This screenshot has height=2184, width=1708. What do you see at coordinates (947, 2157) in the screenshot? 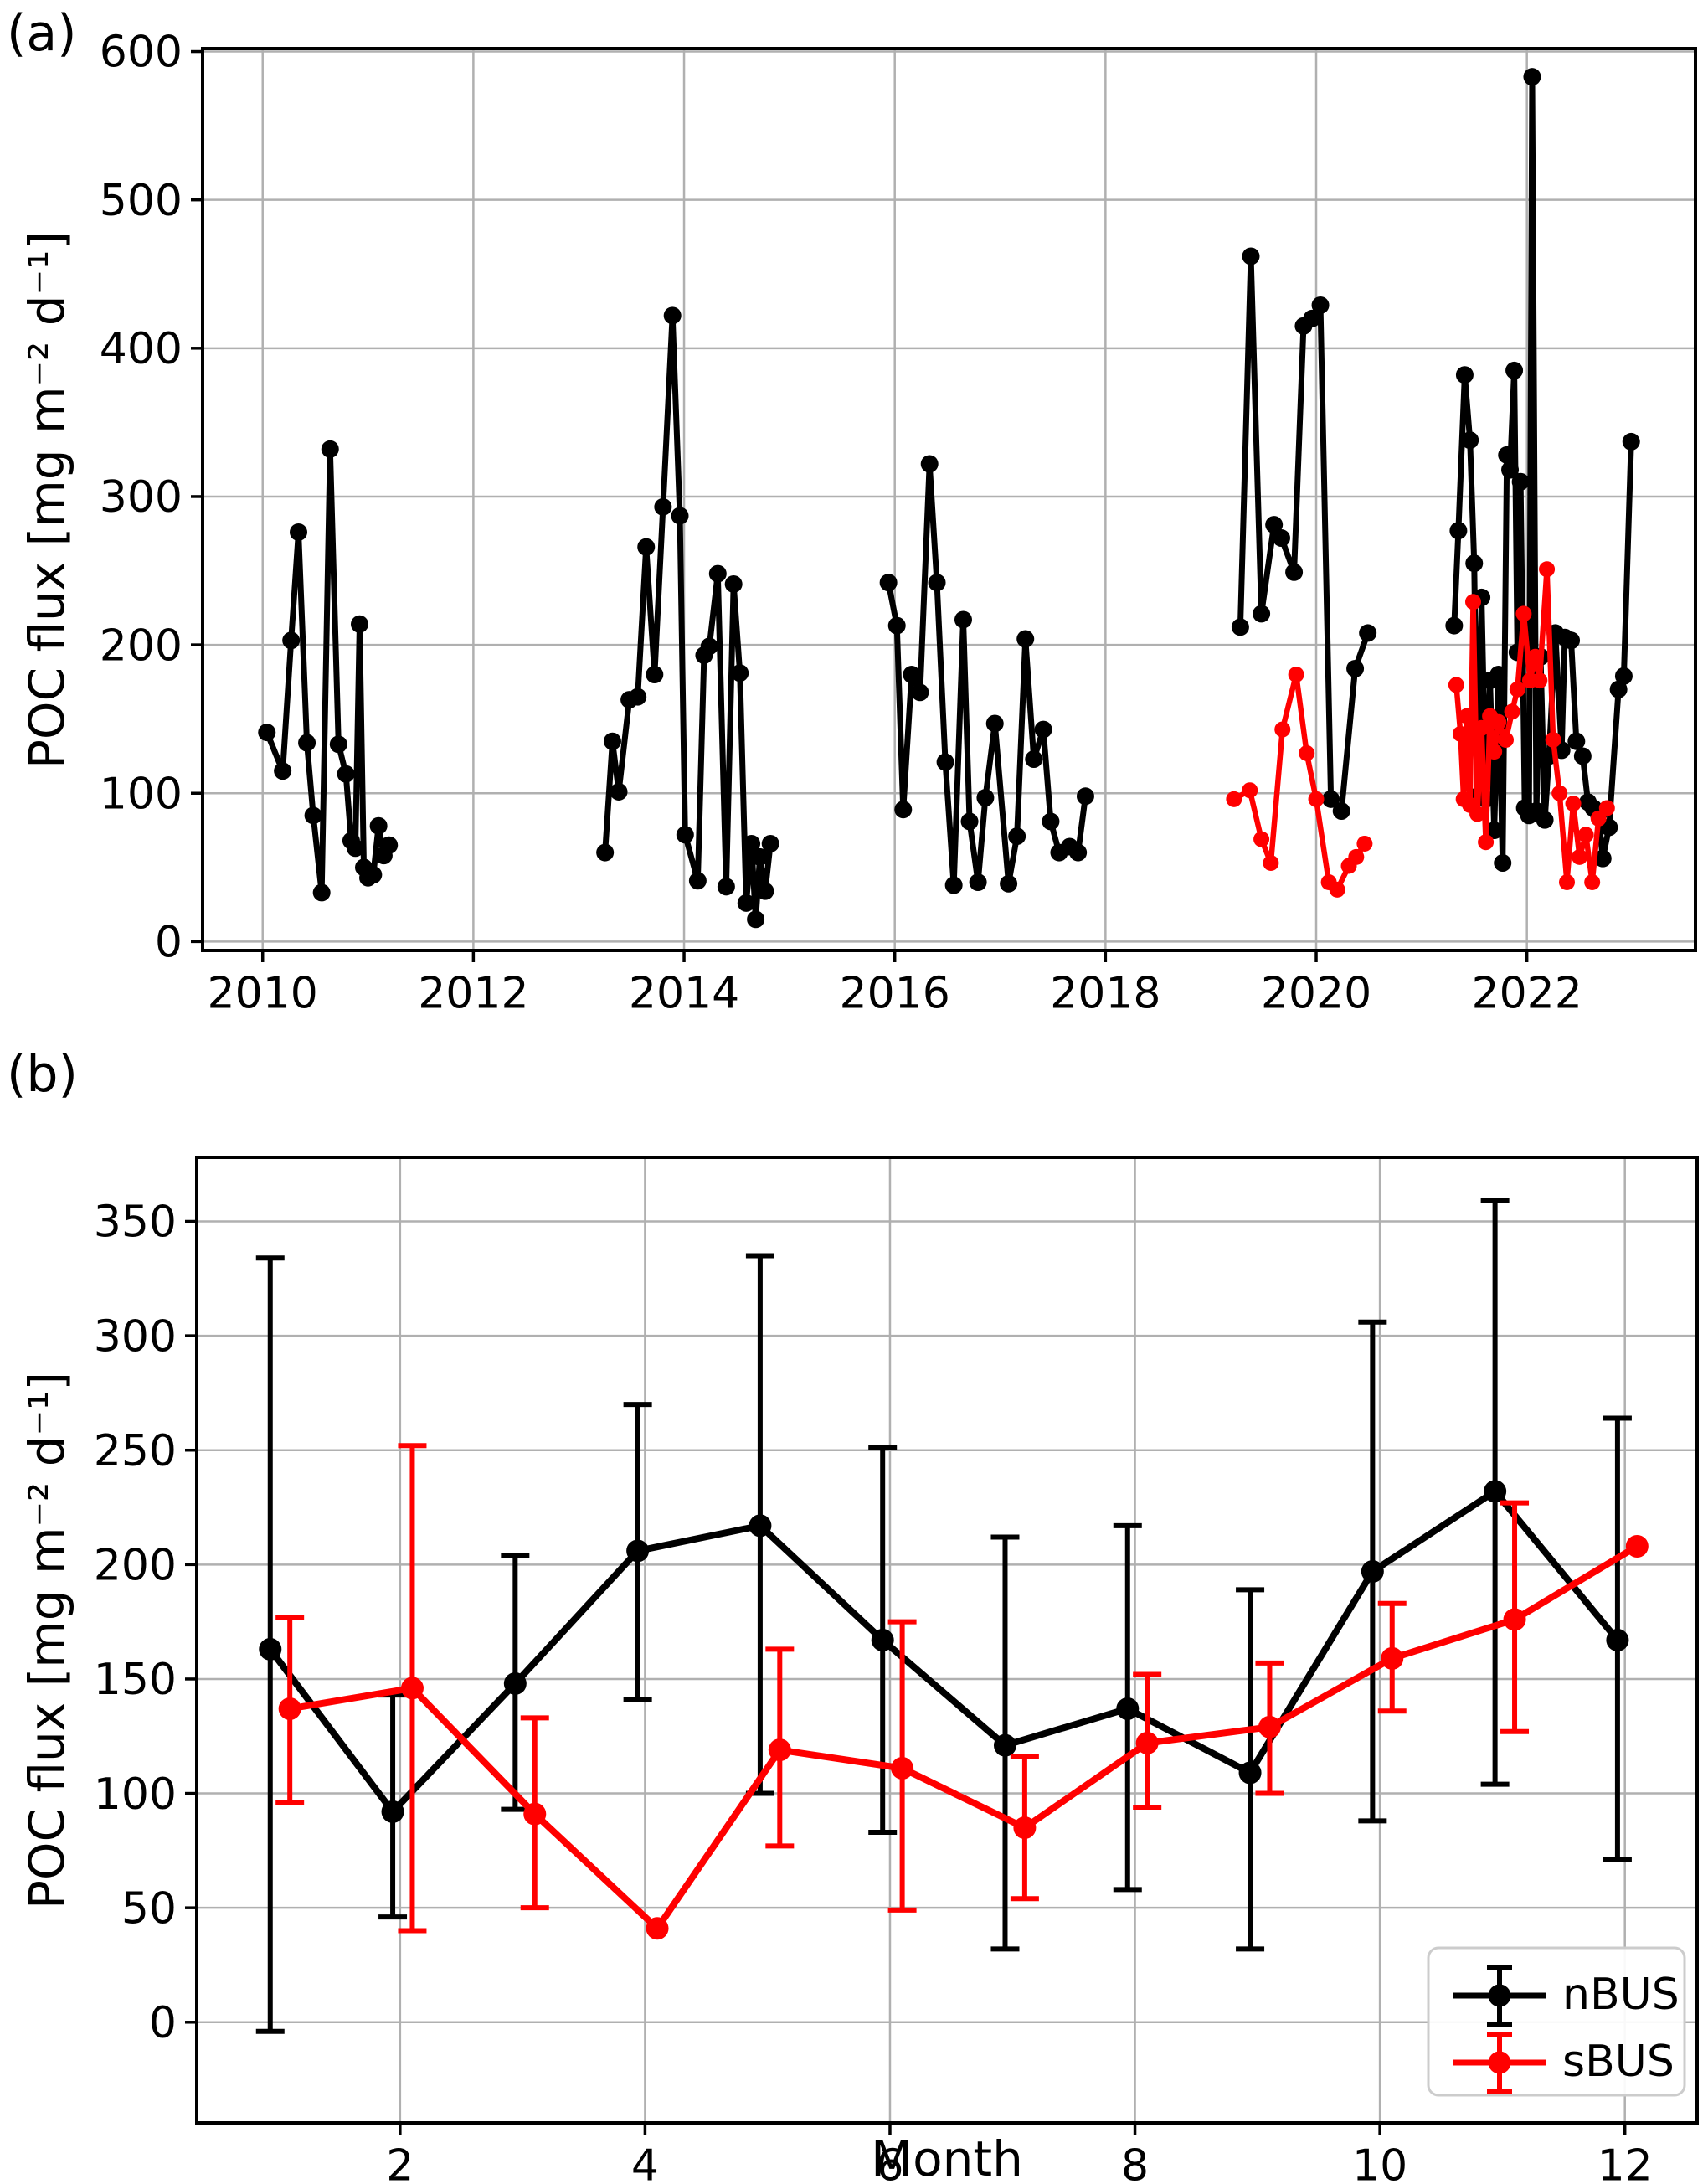
I see `panel-b-xlabel: Month` at bounding box center [947, 2157].